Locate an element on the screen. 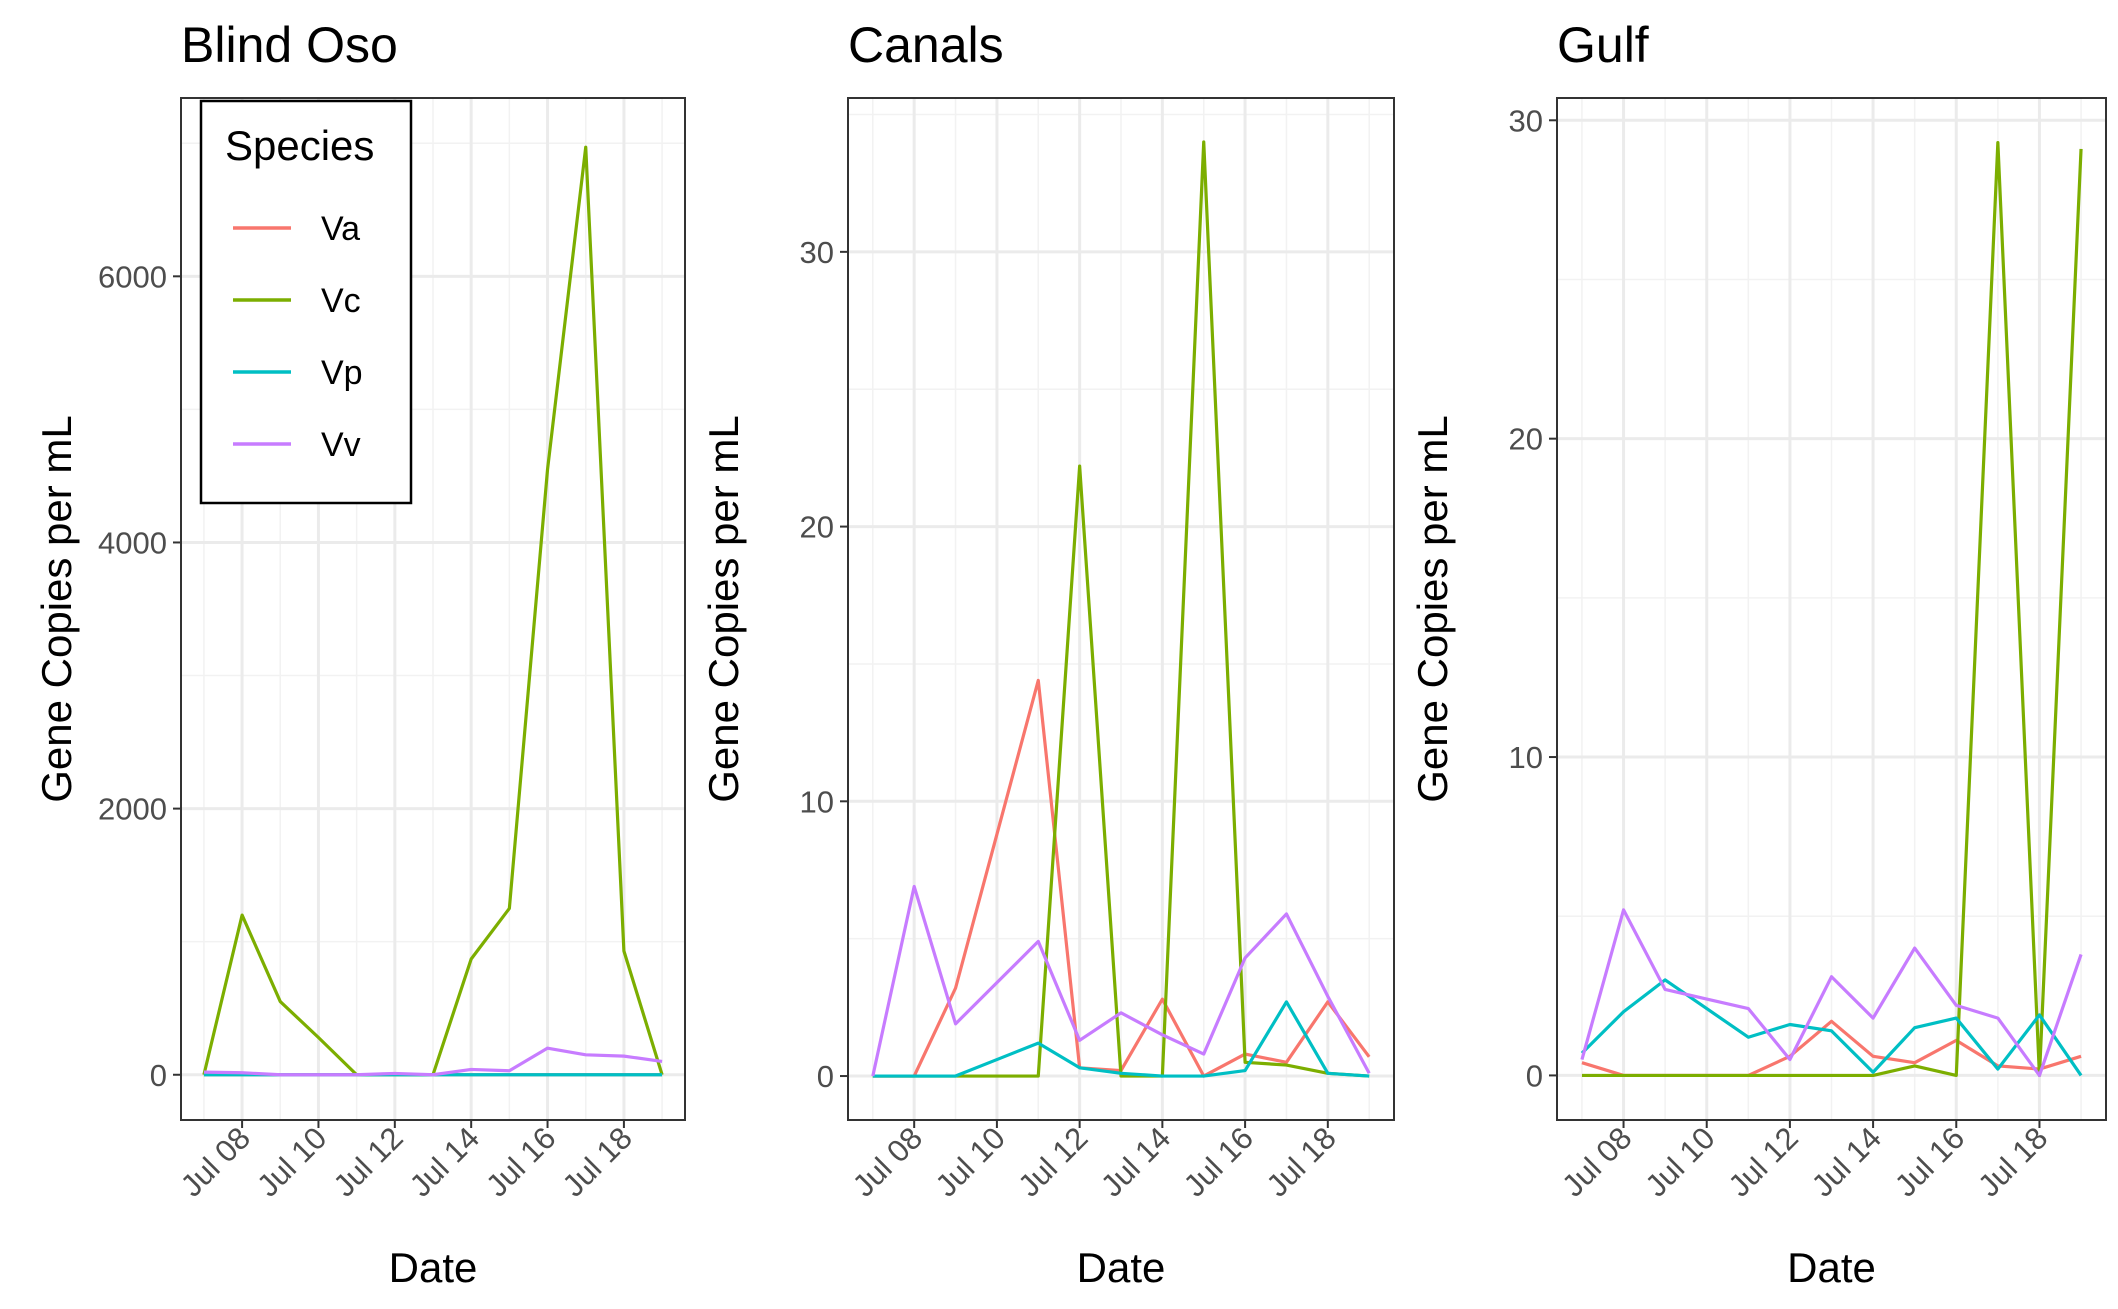 This screenshot has width=2118, height=1309. y-tick-label: 4000 is located at coordinates (132, 542).